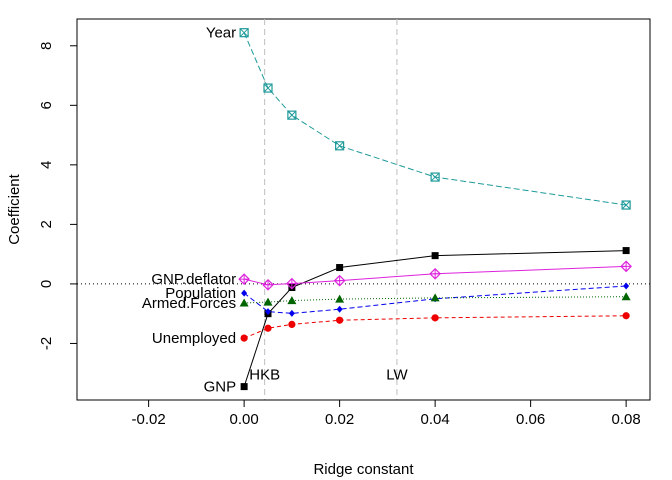 The image size is (672, 480). I want to click on reference-line-labels: HKB LW, so click(328, 375).